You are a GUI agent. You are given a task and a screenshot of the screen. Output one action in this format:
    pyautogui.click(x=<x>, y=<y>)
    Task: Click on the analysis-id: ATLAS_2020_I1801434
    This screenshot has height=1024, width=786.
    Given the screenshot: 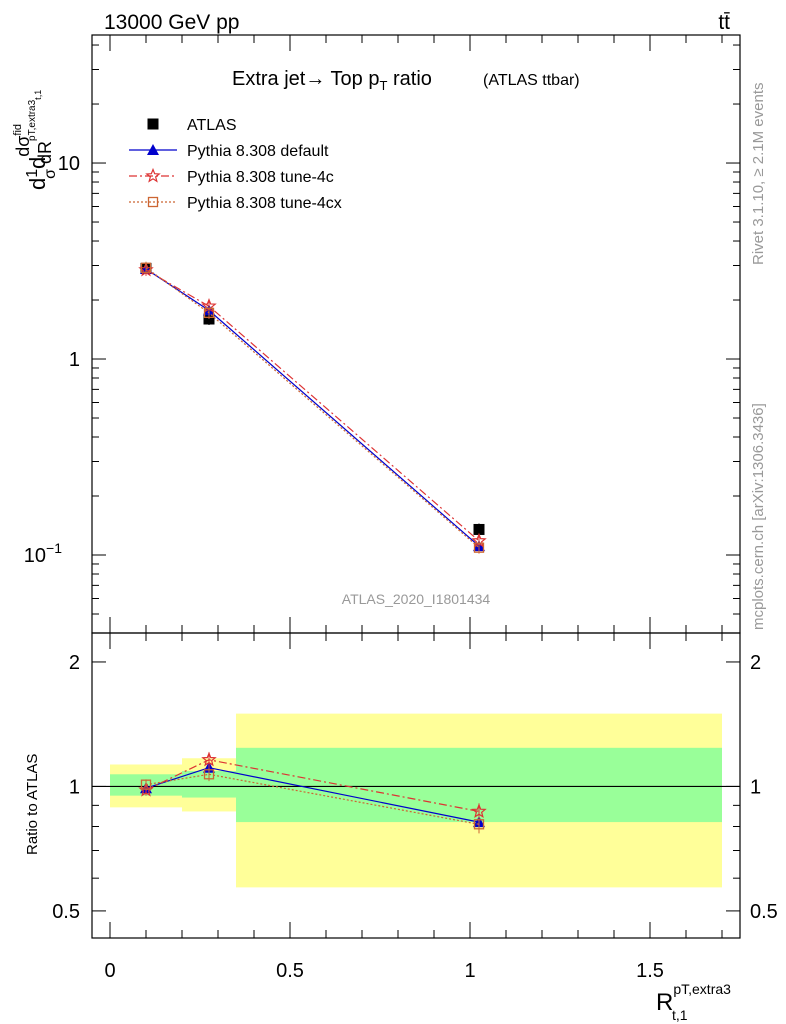 What is the action you would take?
    pyautogui.click(x=416, y=599)
    